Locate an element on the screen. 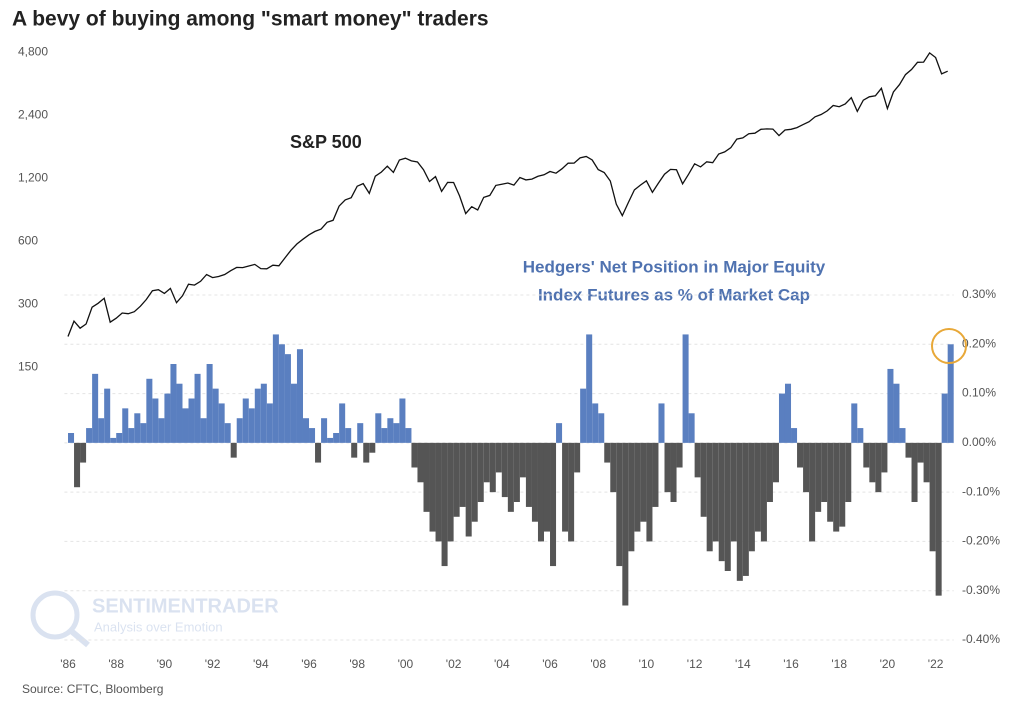  y-tick-label: 1,200 is located at coordinates (33, 178).